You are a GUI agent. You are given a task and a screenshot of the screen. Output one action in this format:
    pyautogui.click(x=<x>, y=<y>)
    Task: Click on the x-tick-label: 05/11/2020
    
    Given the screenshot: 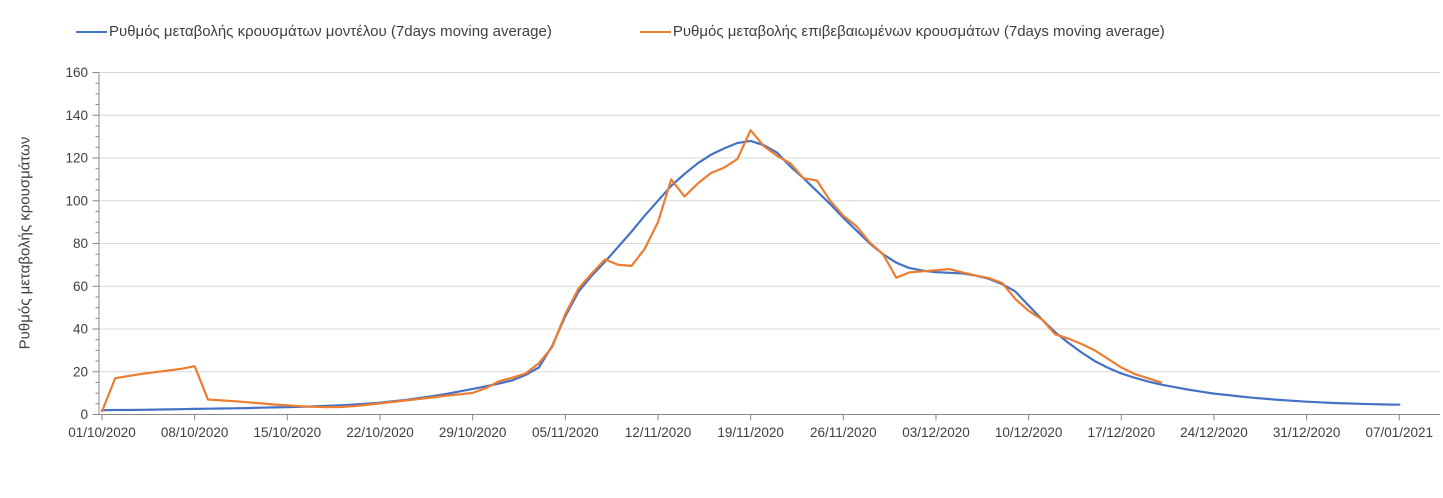 What is the action you would take?
    pyautogui.click(x=565, y=432)
    